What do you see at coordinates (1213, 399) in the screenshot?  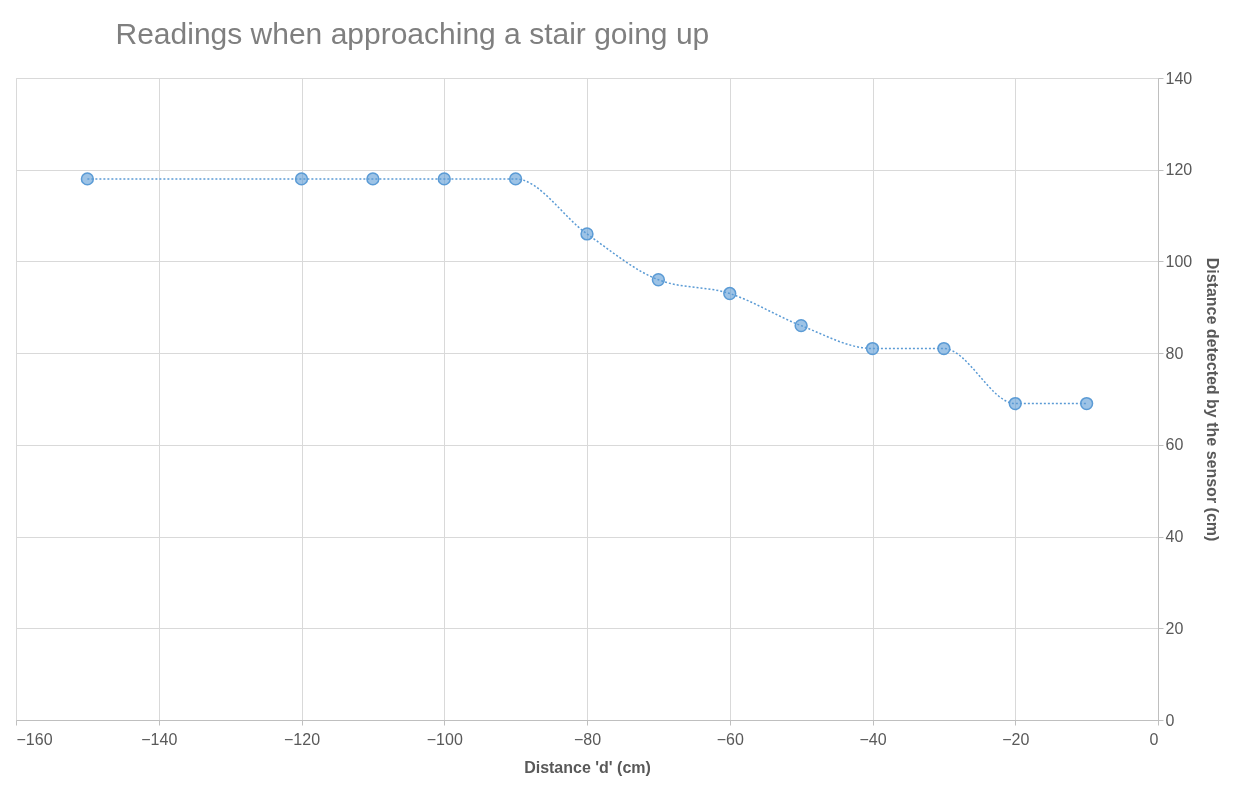 I see `y-axis-title: Distance detected by the sensor (cm)` at bounding box center [1213, 399].